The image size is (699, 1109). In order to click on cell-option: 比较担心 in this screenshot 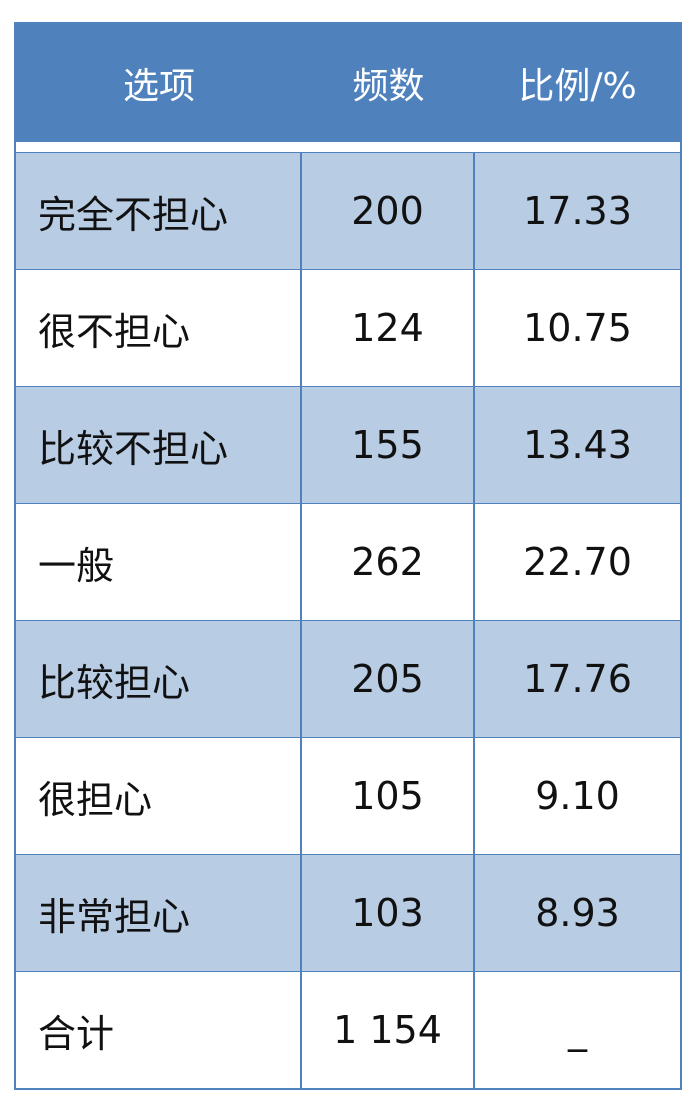, I will do `click(159, 679)`.